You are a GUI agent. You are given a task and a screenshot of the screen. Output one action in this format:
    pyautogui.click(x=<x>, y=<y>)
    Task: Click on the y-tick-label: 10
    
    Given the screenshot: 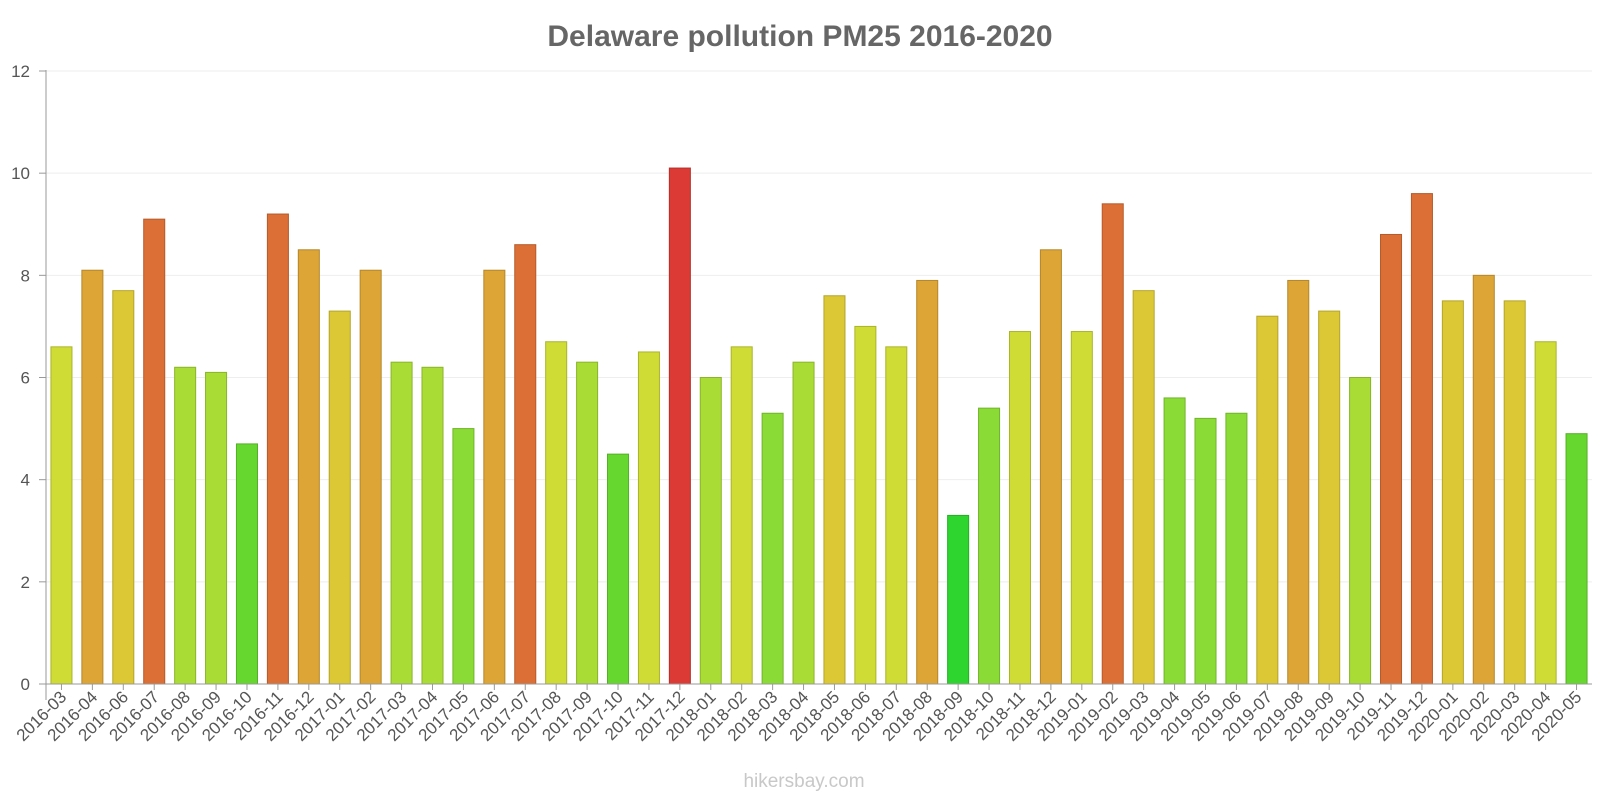 What is the action you would take?
    pyautogui.click(x=20, y=173)
    